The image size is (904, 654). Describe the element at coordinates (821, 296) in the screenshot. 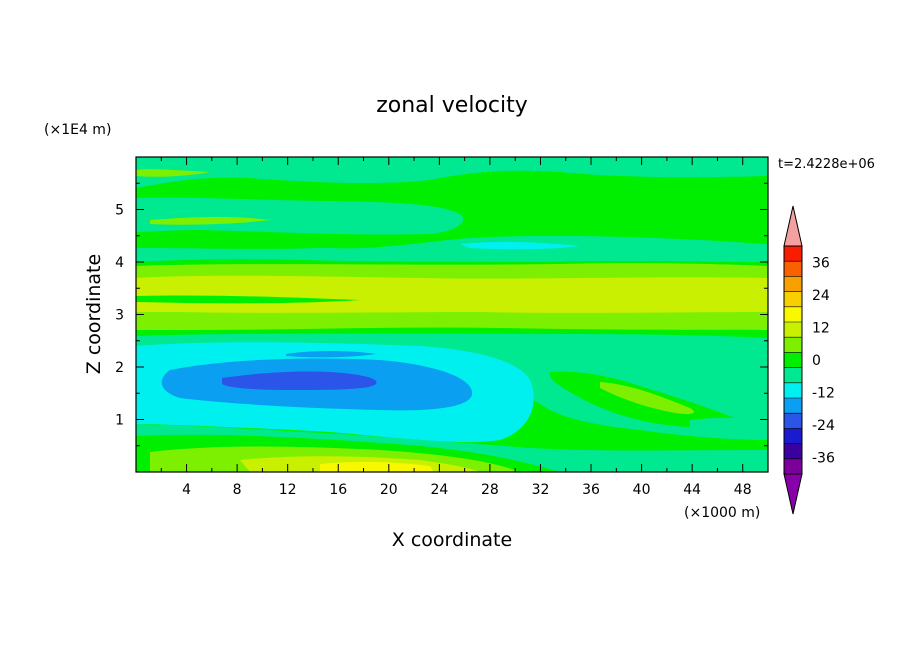

I see `colorbar-label: 24` at that location.